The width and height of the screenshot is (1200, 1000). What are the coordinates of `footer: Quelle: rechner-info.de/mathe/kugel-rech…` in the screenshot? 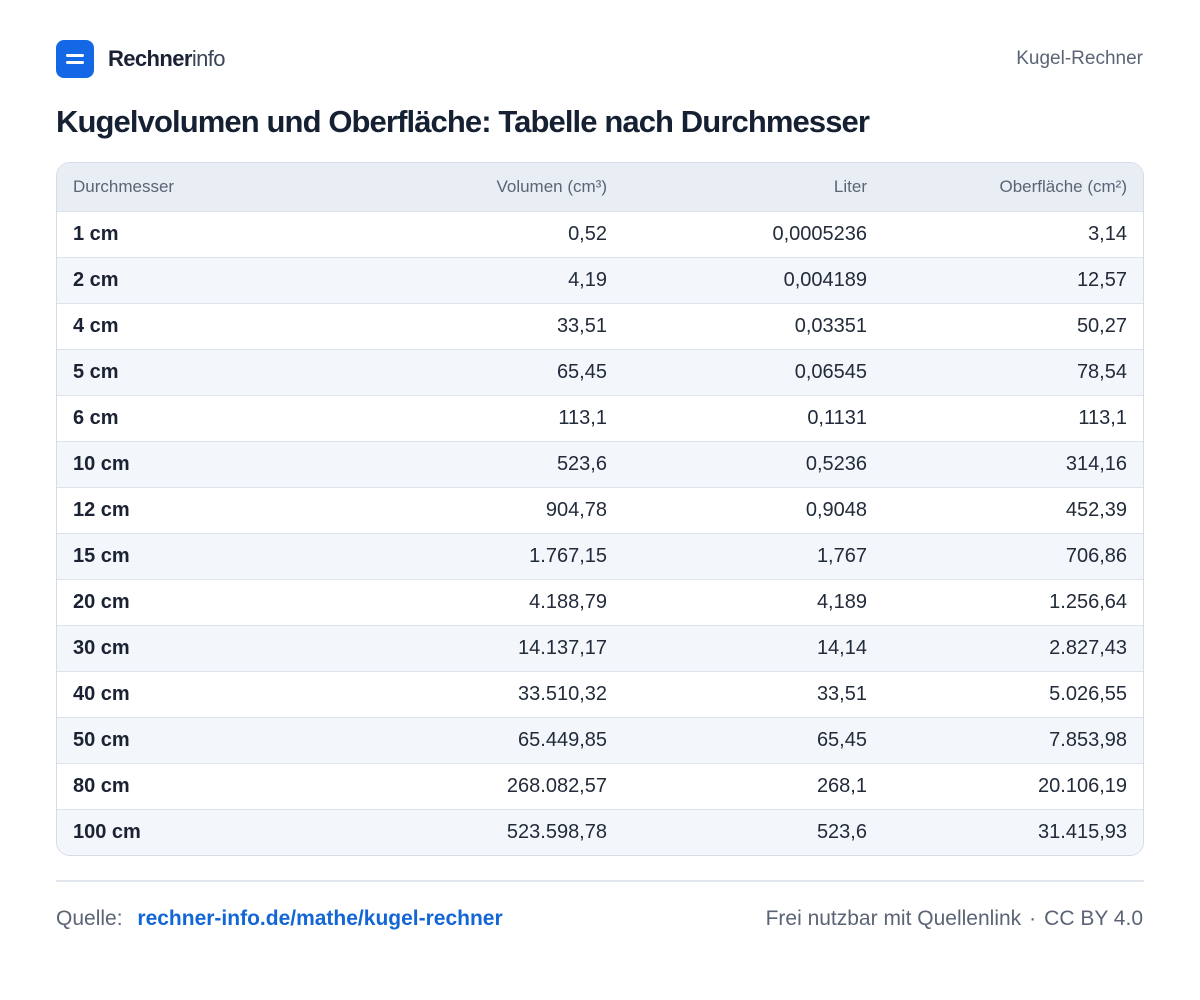 It's located at (599, 919).